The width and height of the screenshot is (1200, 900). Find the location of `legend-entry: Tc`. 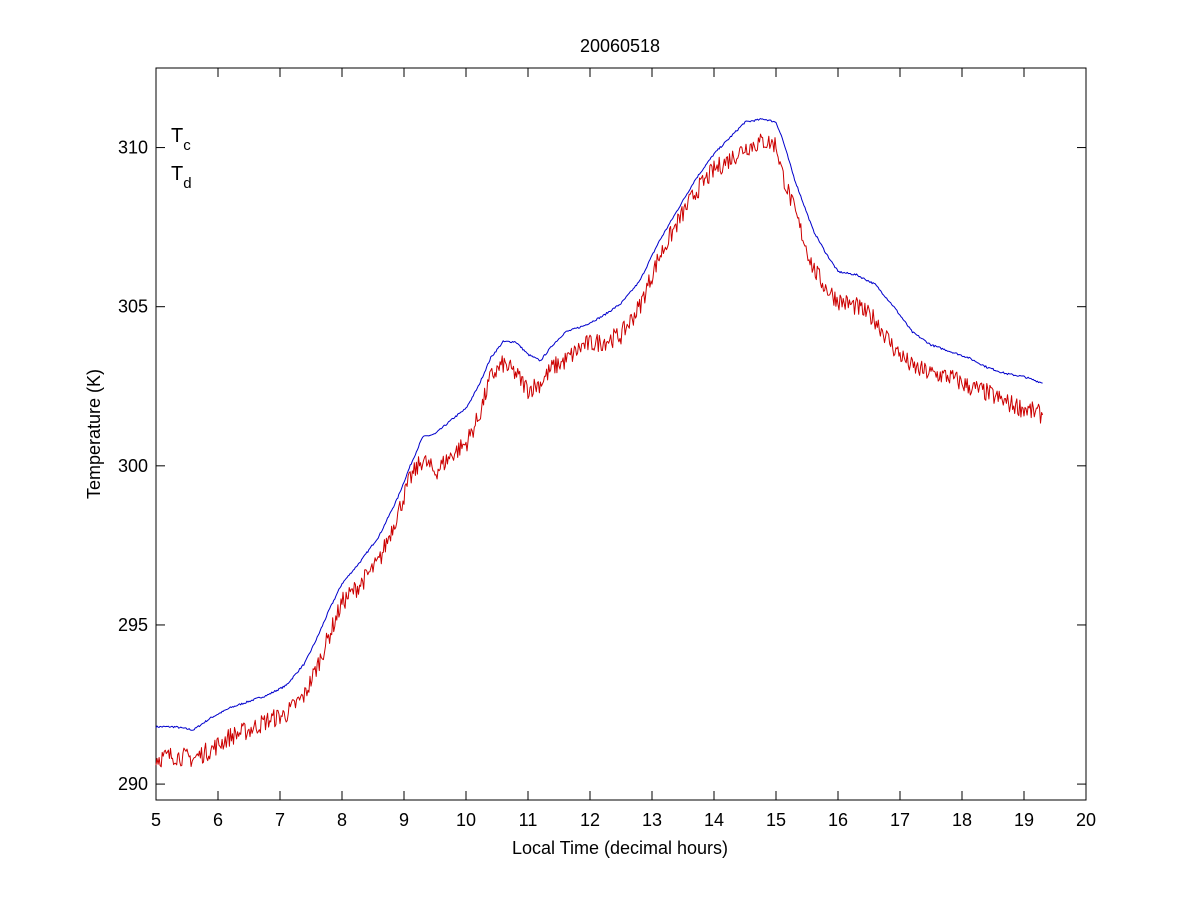

legend-entry: Tc is located at coordinates (181, 139).